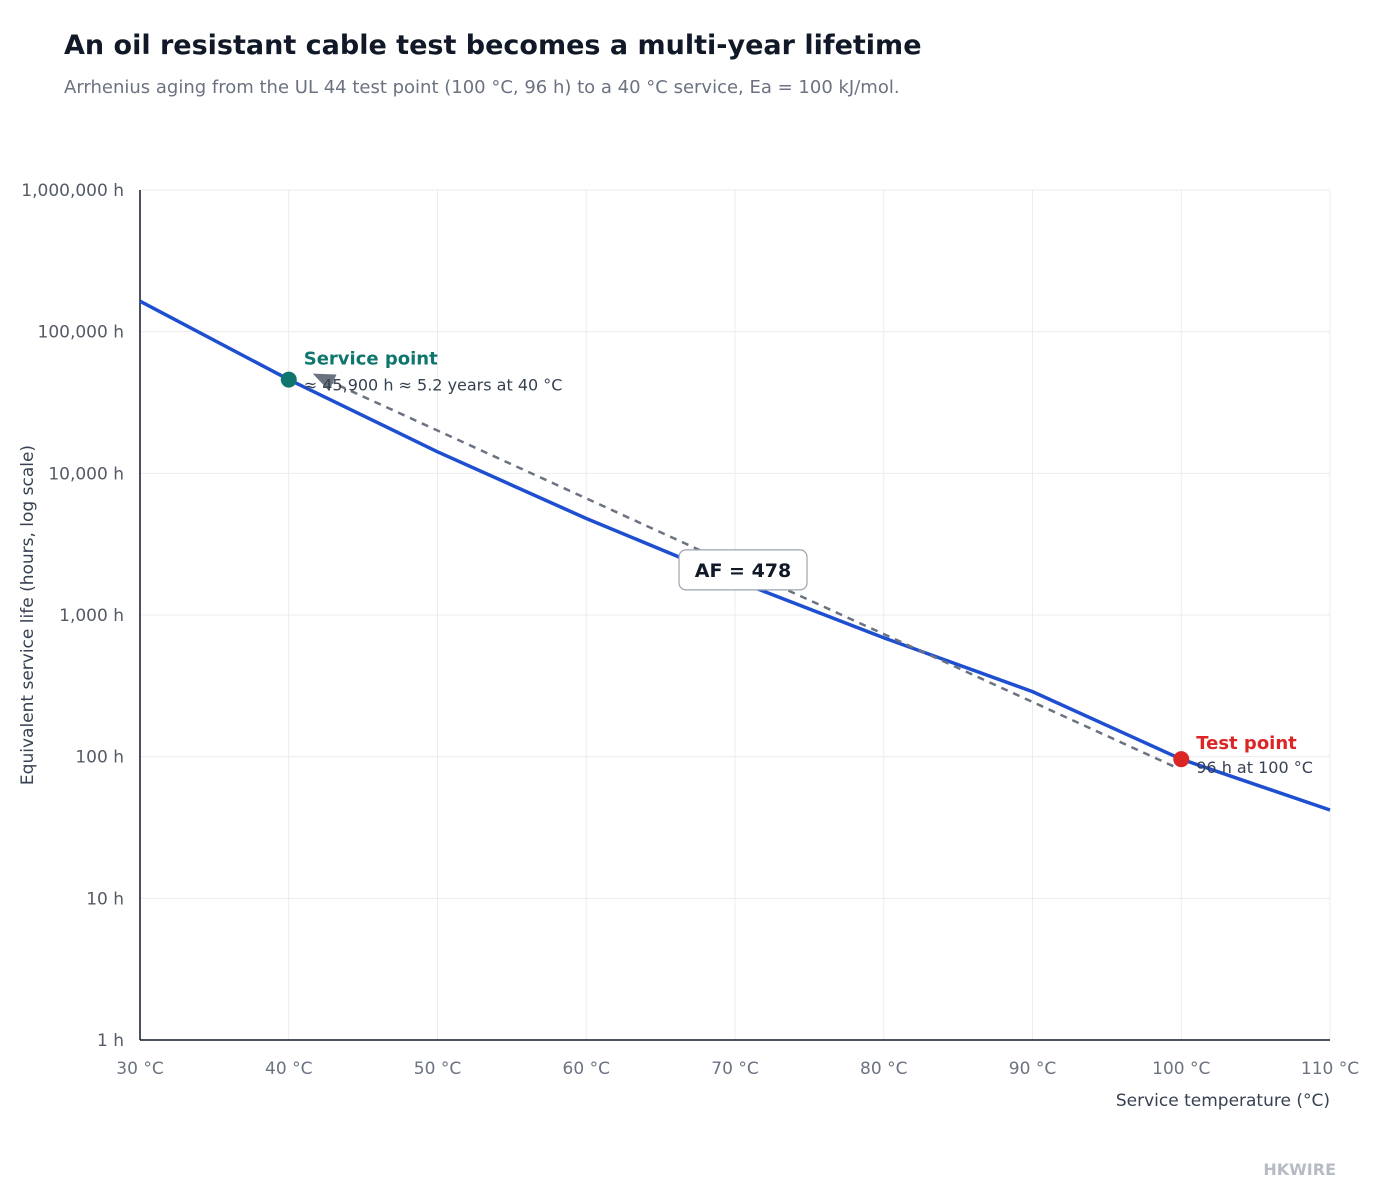 The image size is (1400, 1200). Describe the element at coordinates (1246, 743) in the screenshot. I see `test-point-label: Test point` at that location.